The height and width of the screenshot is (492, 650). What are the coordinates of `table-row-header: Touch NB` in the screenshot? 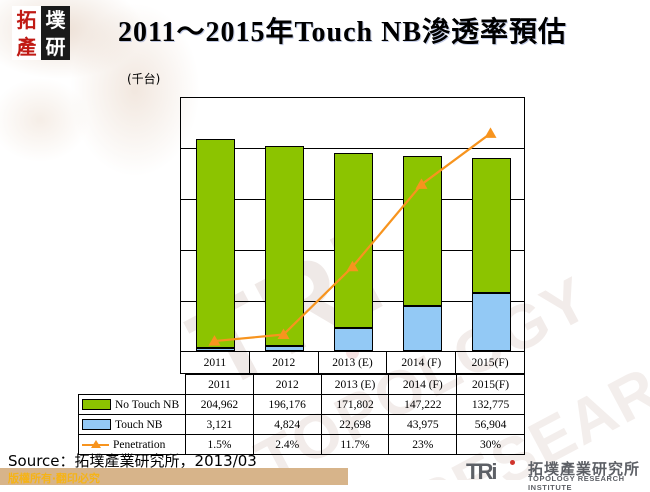 It's located at (132, 424).